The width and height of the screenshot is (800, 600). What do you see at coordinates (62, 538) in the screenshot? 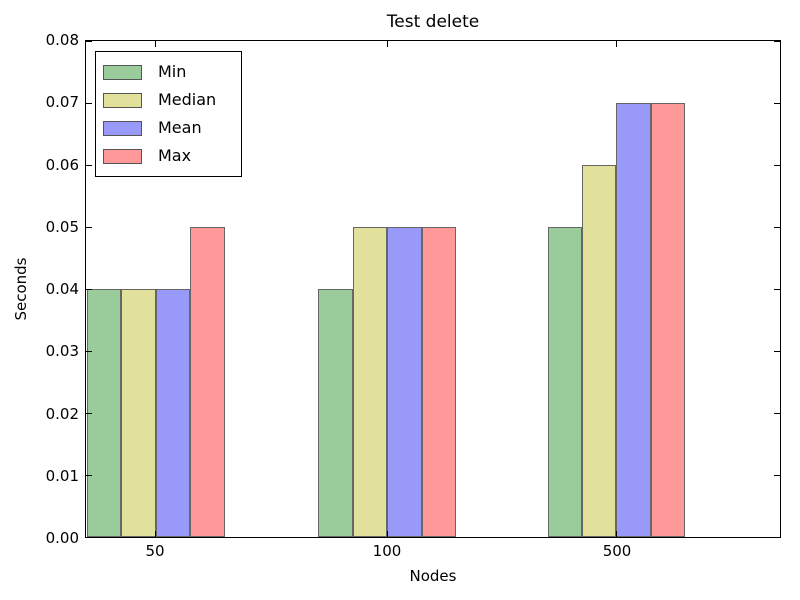
I see `y-tick-label: 0.00` at bounding box center [62, 538].